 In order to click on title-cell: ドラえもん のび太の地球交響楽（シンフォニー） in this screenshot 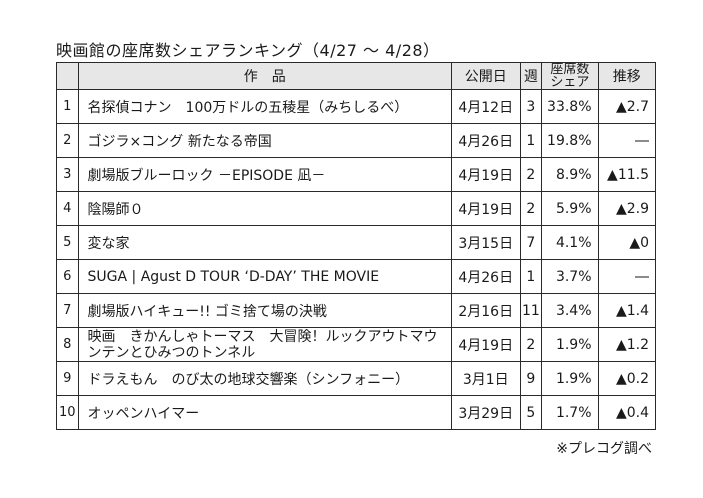, I will do `click(264, 378)`.